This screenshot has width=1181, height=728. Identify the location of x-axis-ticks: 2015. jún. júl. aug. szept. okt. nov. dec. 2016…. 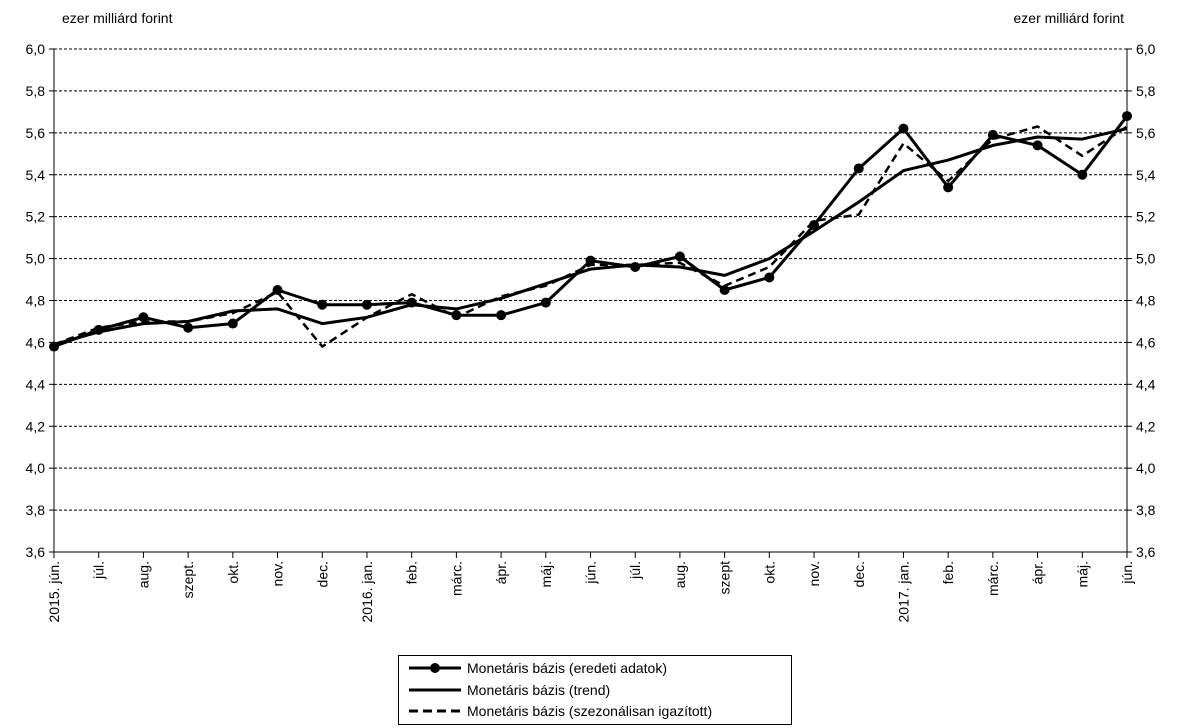
(590, 587).